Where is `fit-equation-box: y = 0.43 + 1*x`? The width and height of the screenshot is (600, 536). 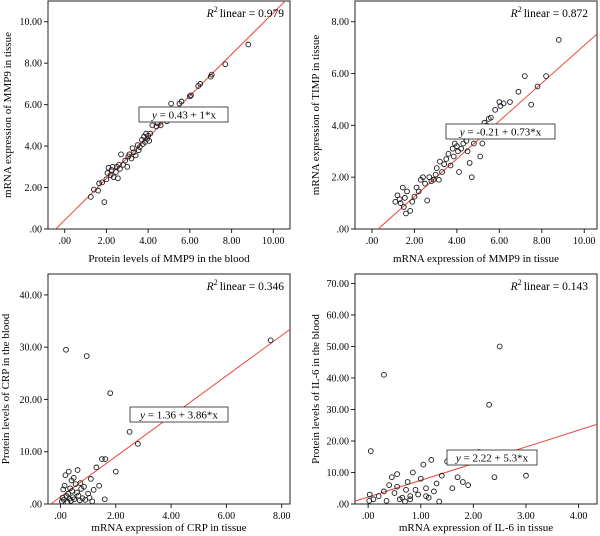 fit-equation-box: y = 0.43 + 1*x is located at coordinates (183, 114).